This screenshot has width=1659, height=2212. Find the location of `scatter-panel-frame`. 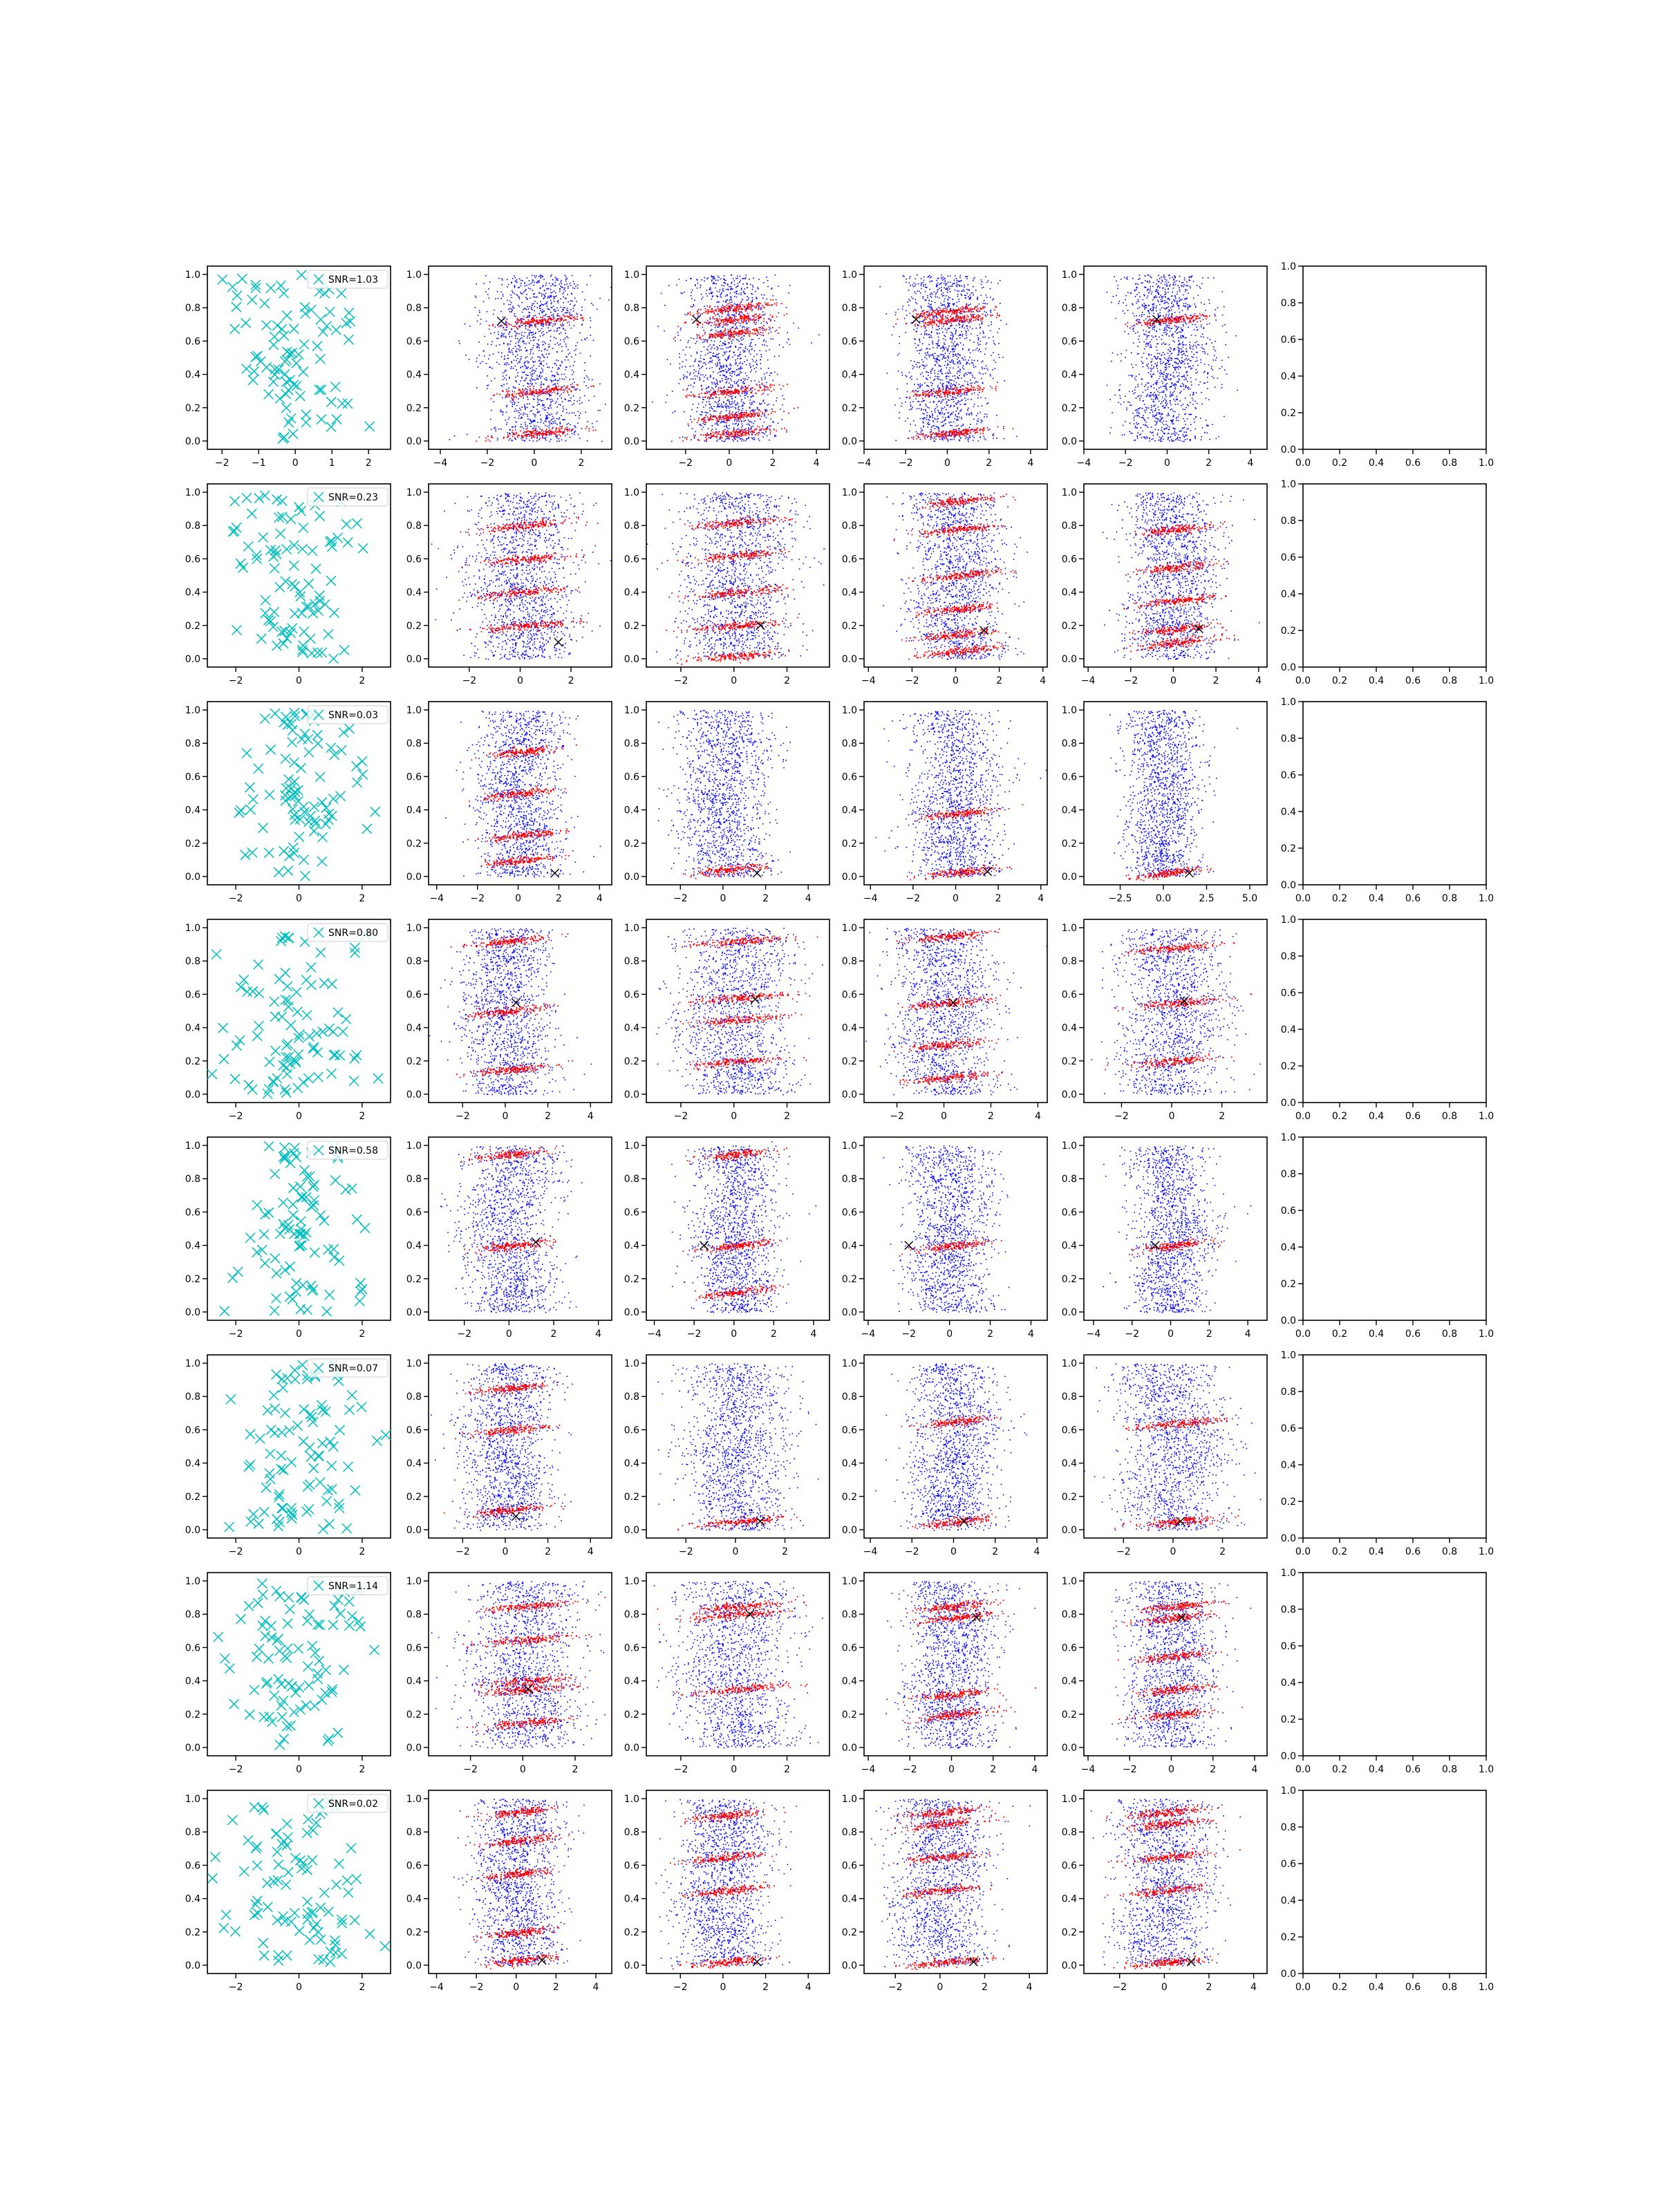

scatter-panel-frame is located at coordinates (520, 357).